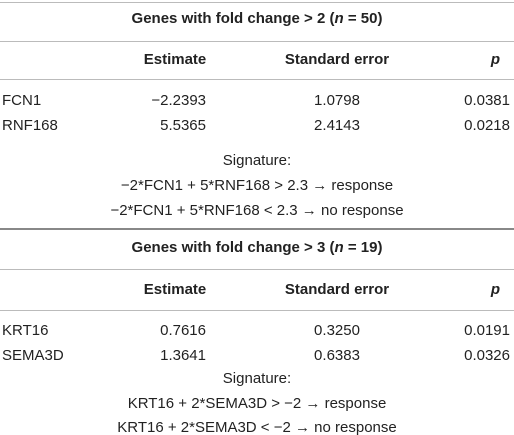  What do you see at coordinates (337, 355) in the screenshot?
I see `cell: 0.6383` at bounding box center [337, 355].